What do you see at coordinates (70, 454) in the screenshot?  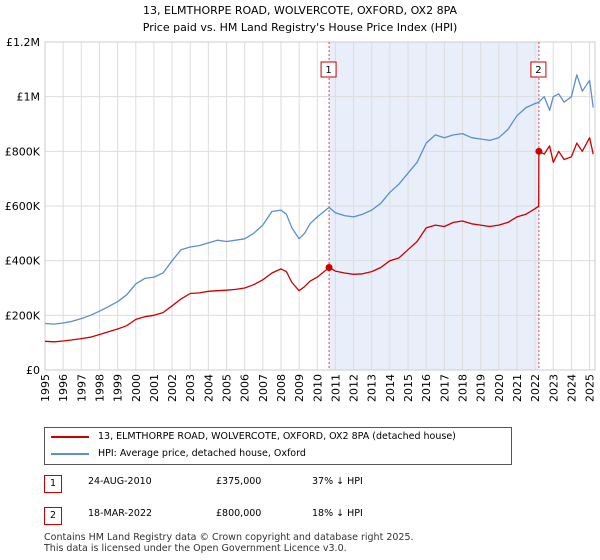 I see `legend-swatch-hpi` at bounding box center [70, 454].